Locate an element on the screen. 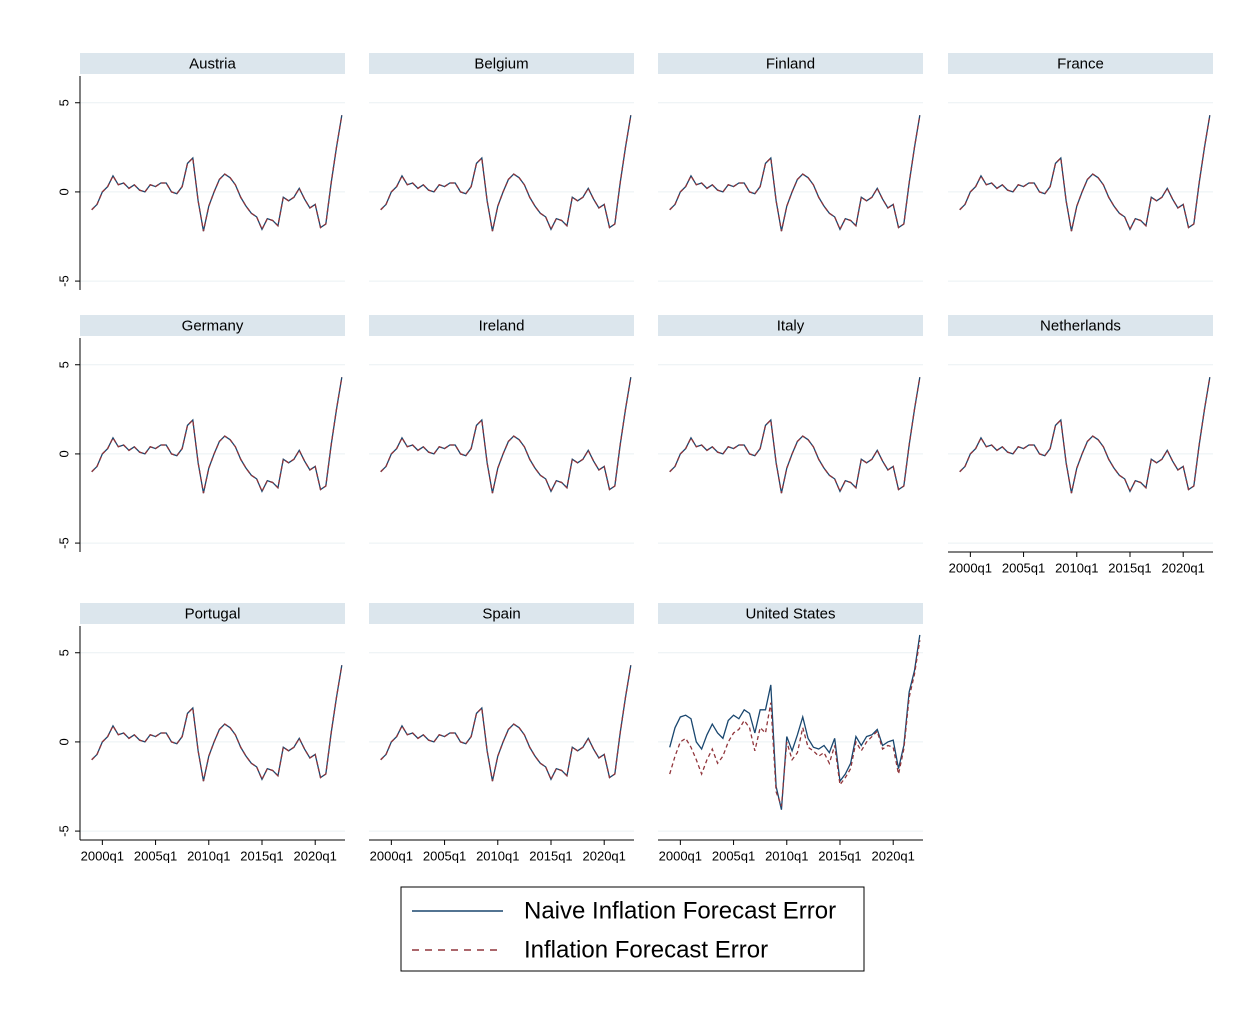  legend-box is located at coordinates (632, 929).